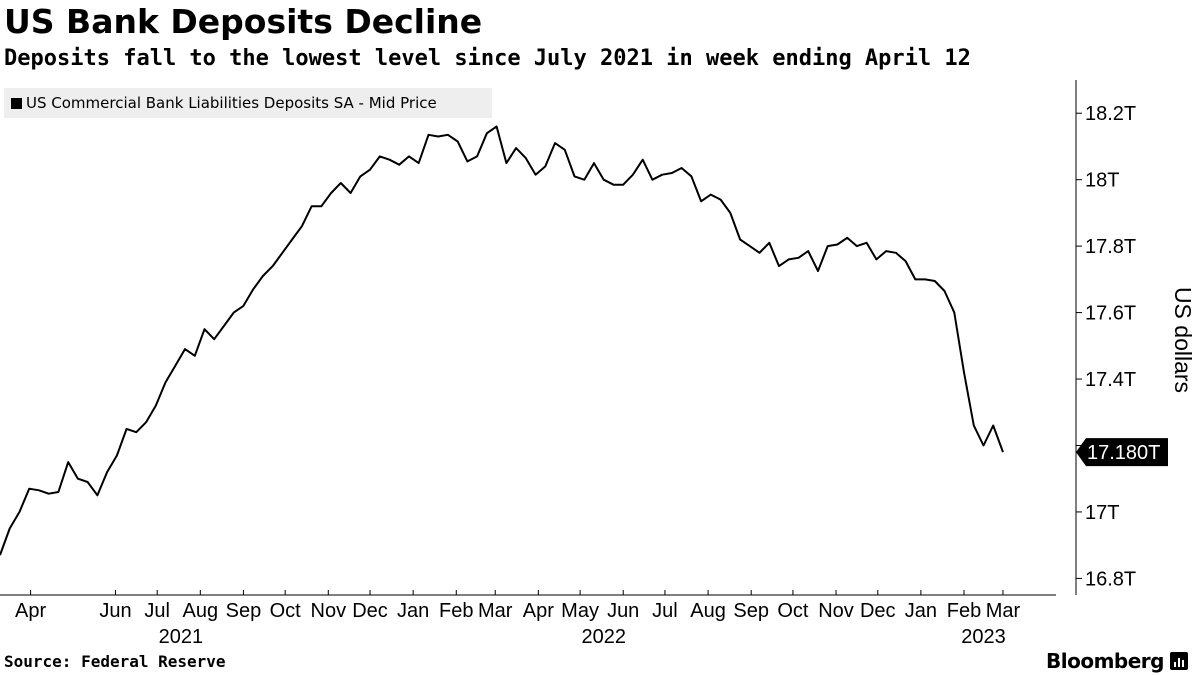  I want to click on last-value-label: 17.180T, so click(1123, 453).